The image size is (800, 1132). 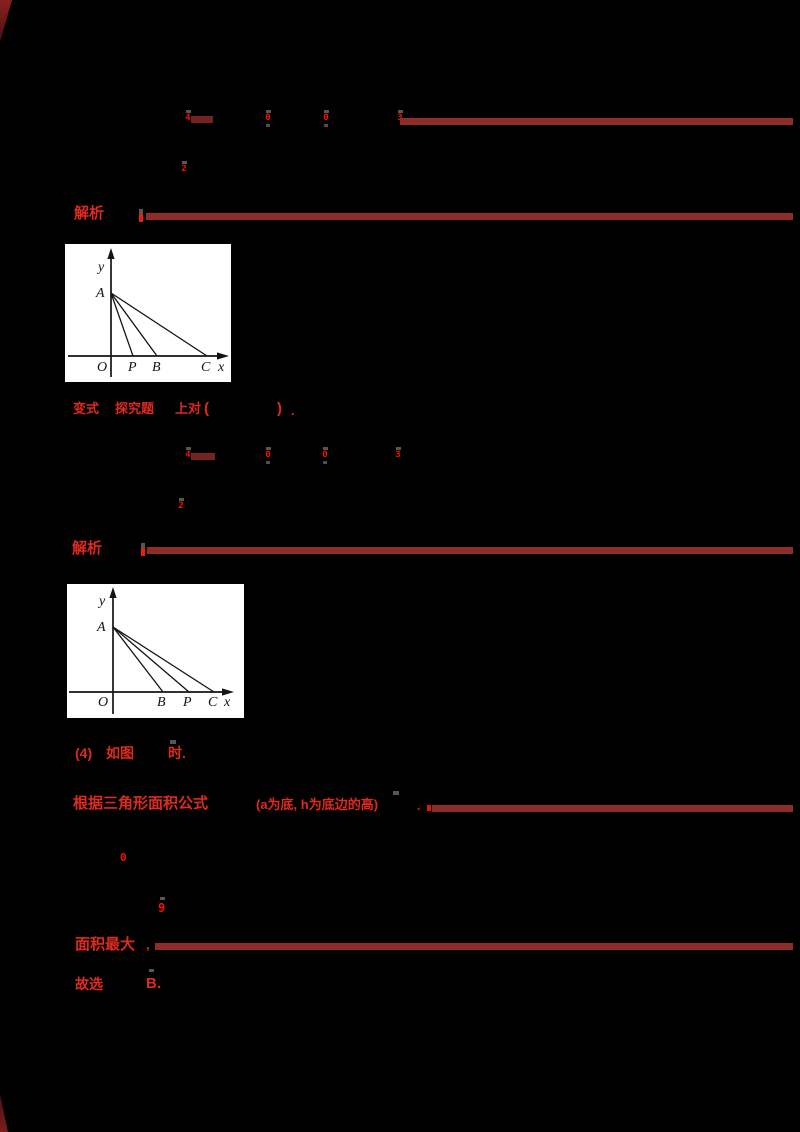 What do you see at coordinates (188, 408) in the screenshot?
I see `question-seg: 上对` at bounding box center [188, 408].